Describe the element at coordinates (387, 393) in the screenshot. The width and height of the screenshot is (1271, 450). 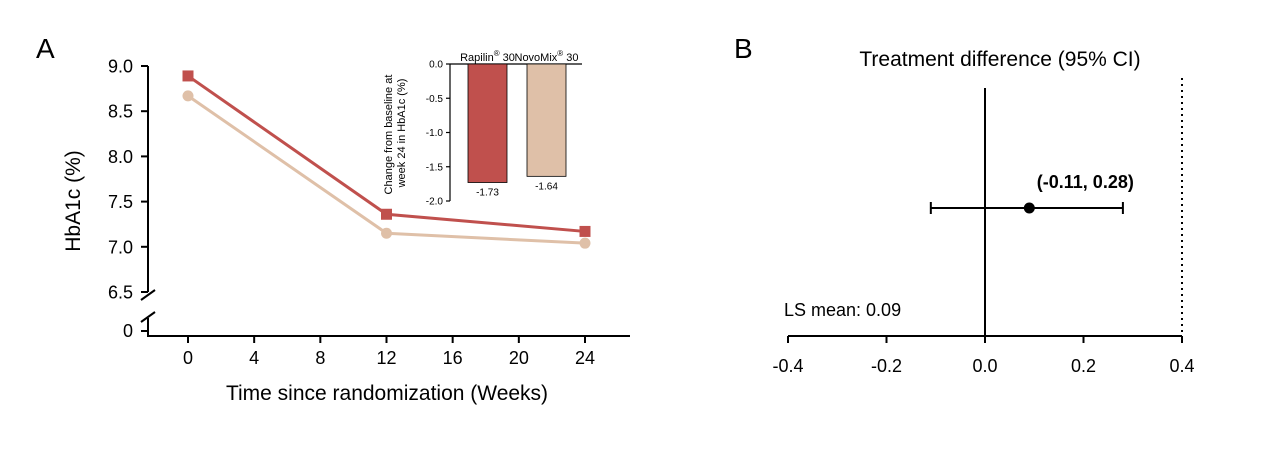
I see `panel-a-x-axis-title: Time since randomization (Weeks)` at that location.